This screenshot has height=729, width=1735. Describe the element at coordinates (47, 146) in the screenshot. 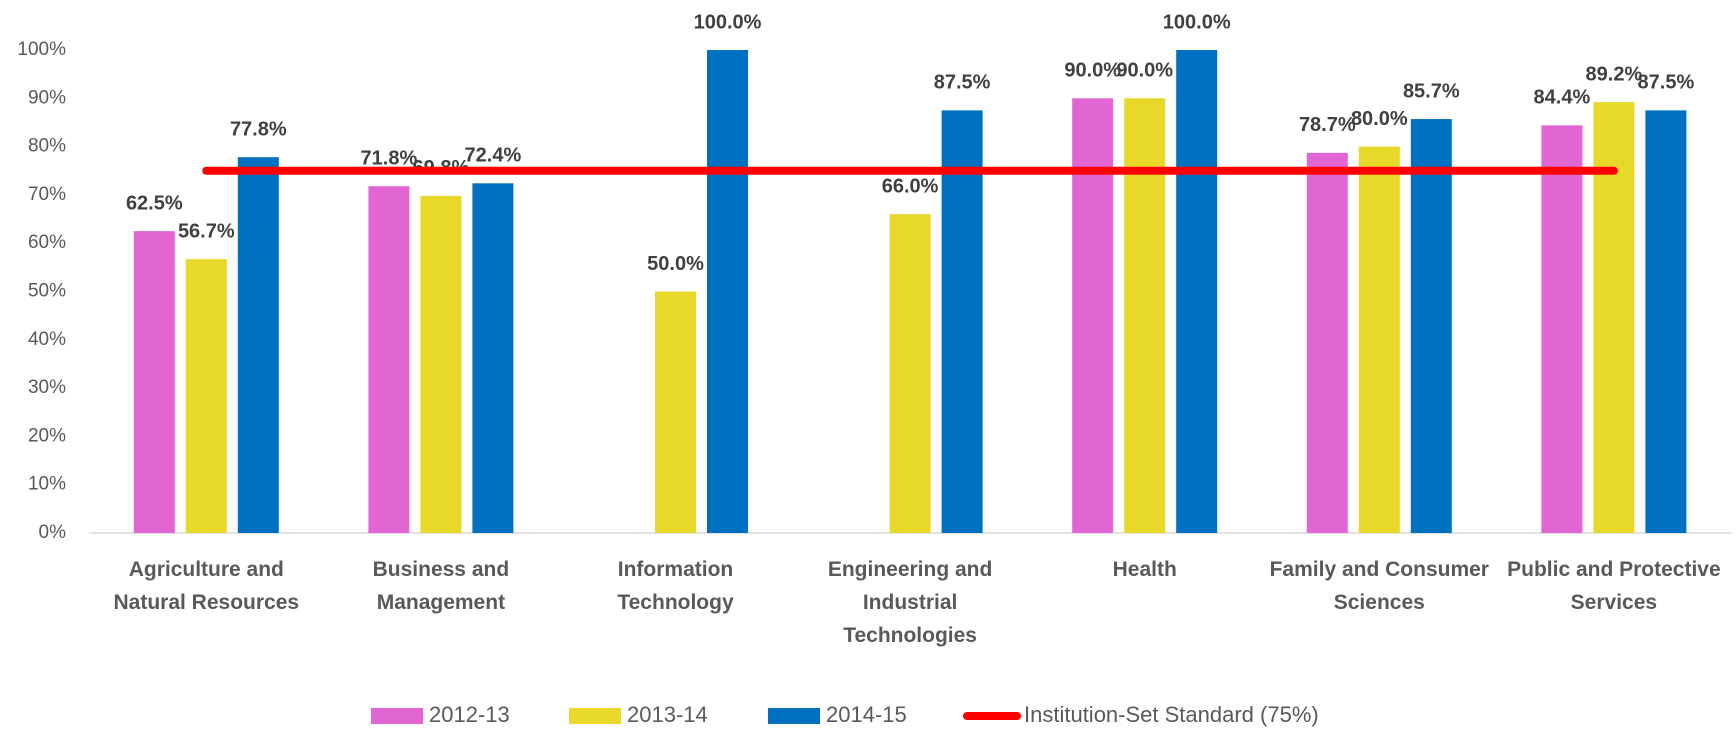

I see `y-tick-label: 80%` at that location.